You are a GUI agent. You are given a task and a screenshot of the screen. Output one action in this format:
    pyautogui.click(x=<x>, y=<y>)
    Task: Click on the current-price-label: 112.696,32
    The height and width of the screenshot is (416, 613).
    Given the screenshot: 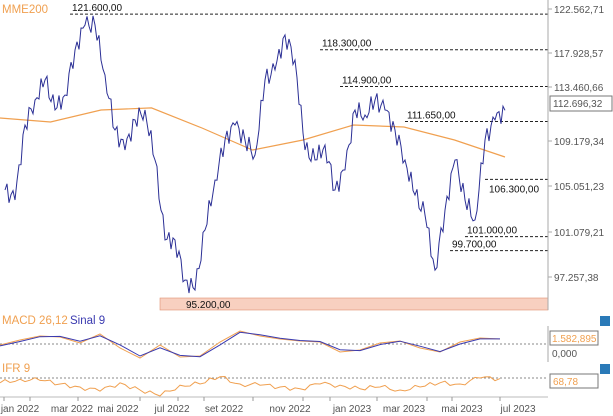 What is the action you would take?
    pyautogui.click(x=578, y=104)
    